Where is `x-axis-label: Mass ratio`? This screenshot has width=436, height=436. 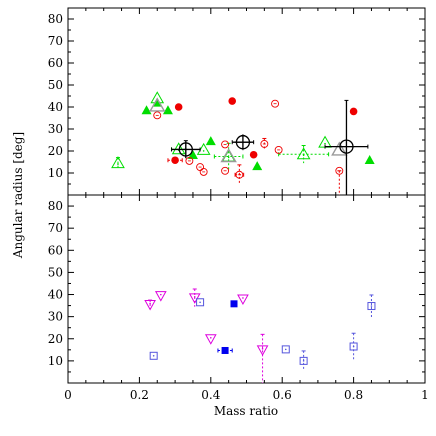
x-axis-label: Mass ratio is located at coordinates (246, 411).